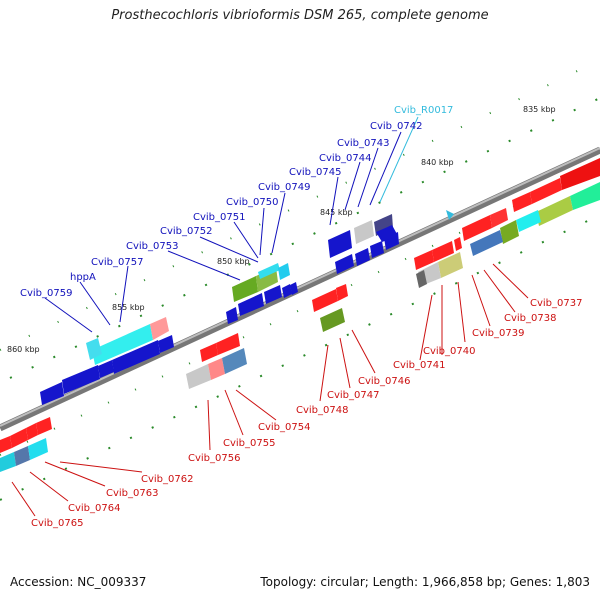 Image resolution: width=600 pixels, height=600 pixels. Describe the element at coordinates (353, 395) in the screenshot. I see `gene-label: Cvib_0747` at that location.